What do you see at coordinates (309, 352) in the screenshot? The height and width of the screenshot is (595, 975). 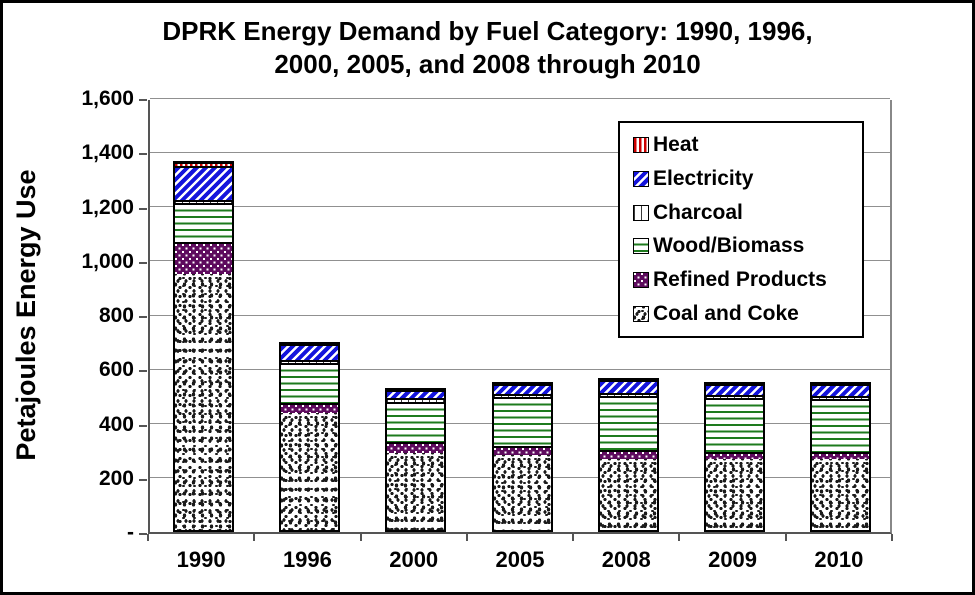 I see `bar-segment-electricity-1996` at bounding box center [309, 352].